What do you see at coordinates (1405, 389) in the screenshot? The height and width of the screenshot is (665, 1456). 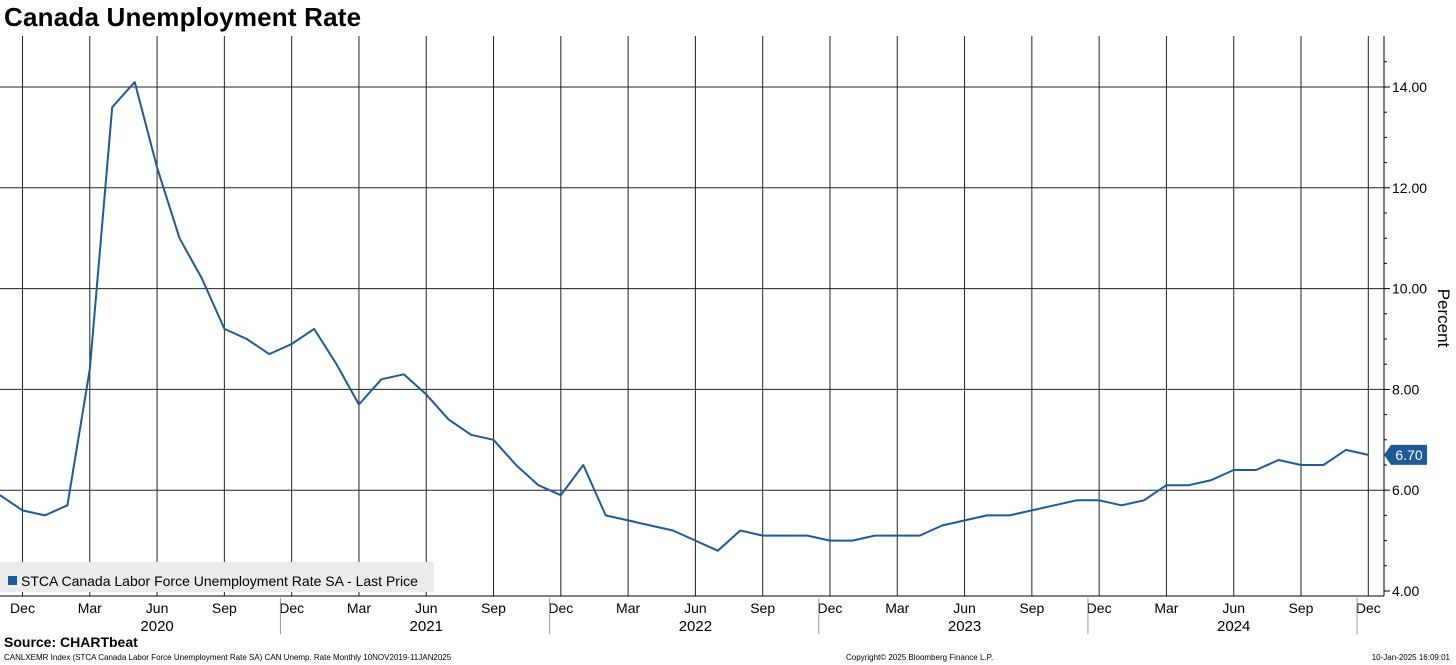 I see `y-tick-label: 8.00` at bounding box center [1405, 389].